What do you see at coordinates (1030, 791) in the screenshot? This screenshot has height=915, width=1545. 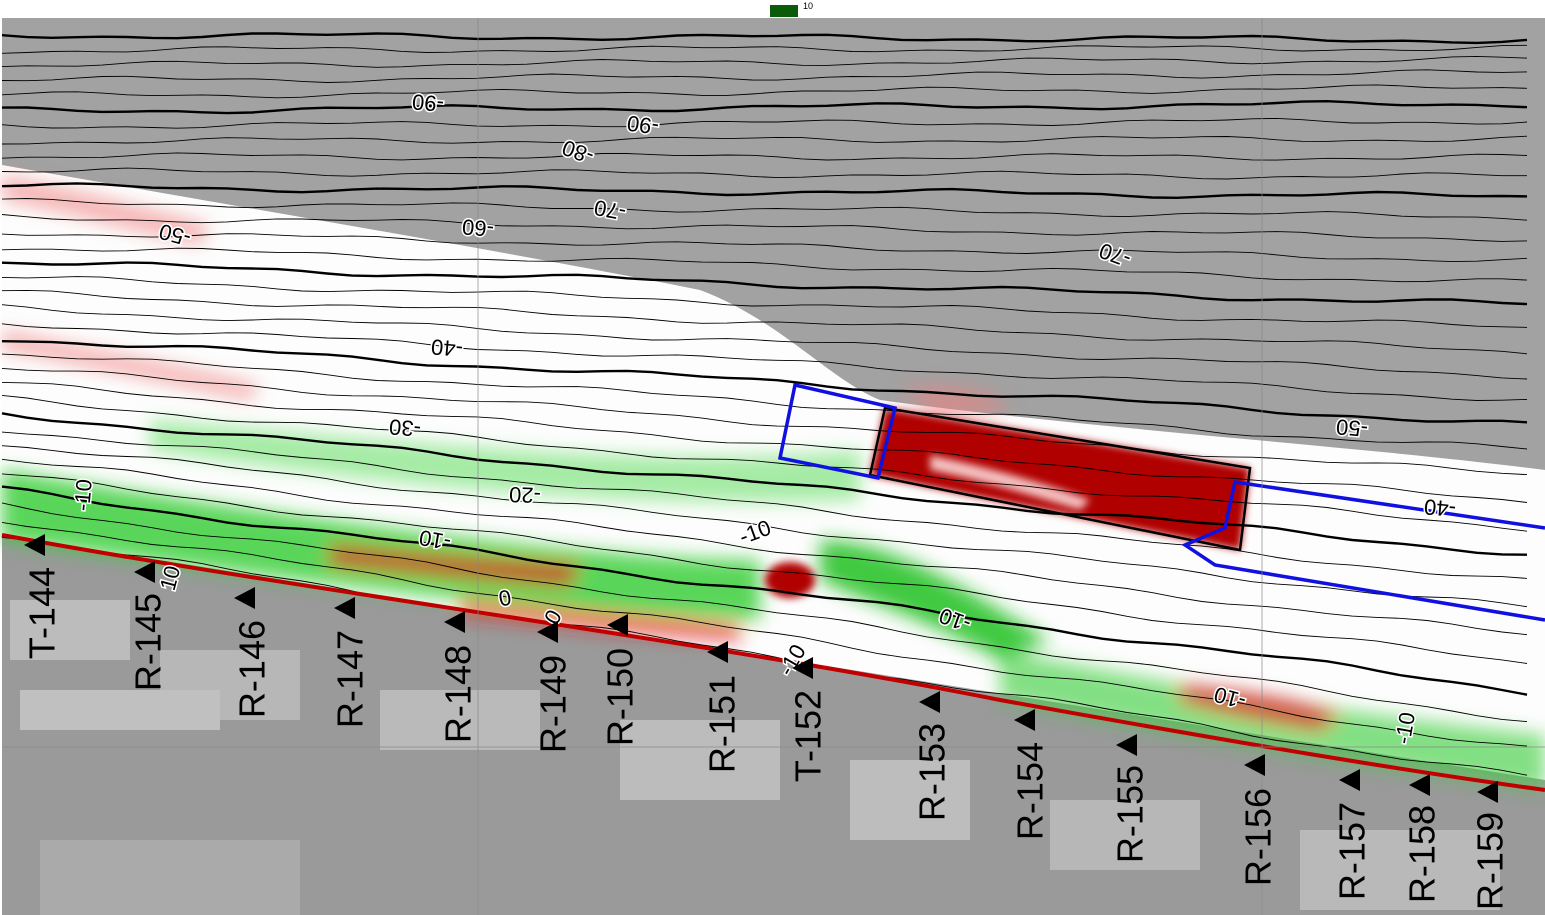 I see `monument-label: R-154` at bounding box center [1030, 791].